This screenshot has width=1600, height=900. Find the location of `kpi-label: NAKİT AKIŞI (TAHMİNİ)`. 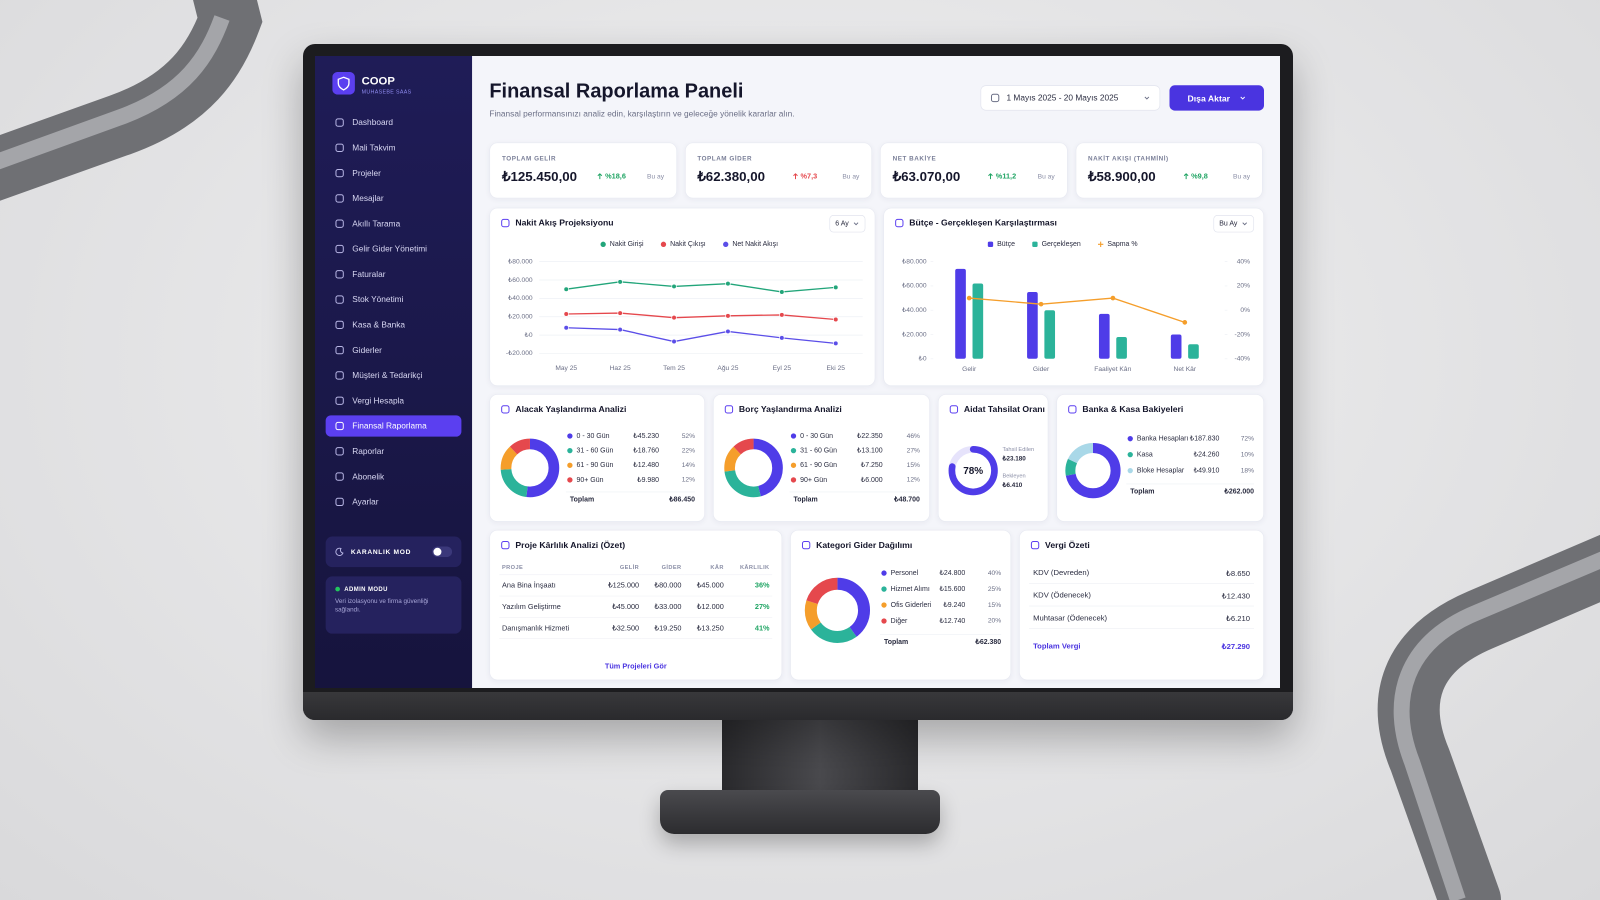

kpi-label: NAKİT AKIŞI (TAHMİNİ) is located at coordinates (1128, 159).